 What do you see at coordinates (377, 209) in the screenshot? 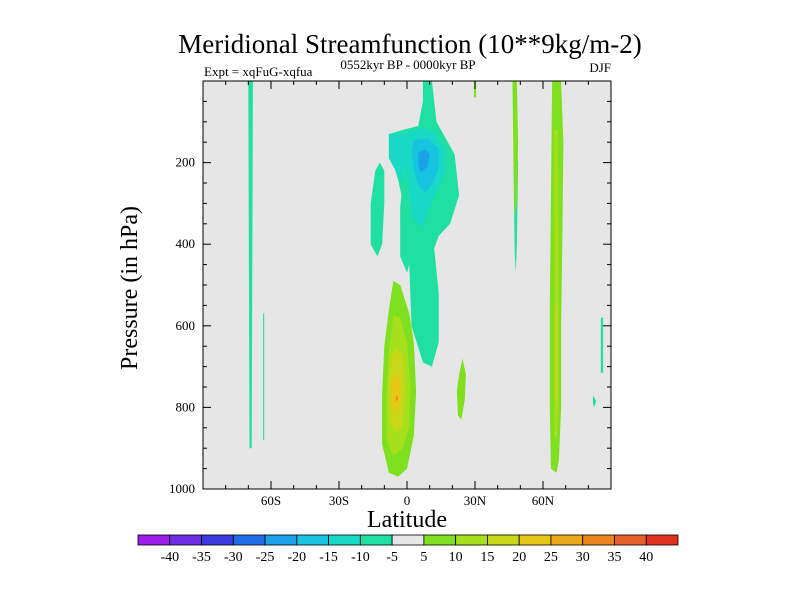
I see `contour-region-negative-lobe-10s` at bounding box center [377, 209].